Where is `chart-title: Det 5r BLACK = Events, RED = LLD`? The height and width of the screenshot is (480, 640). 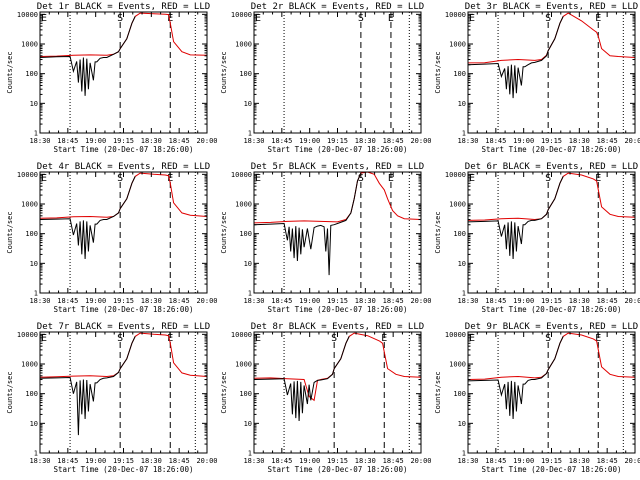
chart-title: Det 5r BLACK = Events, RED = LLD is located at coordinates (337, 167).